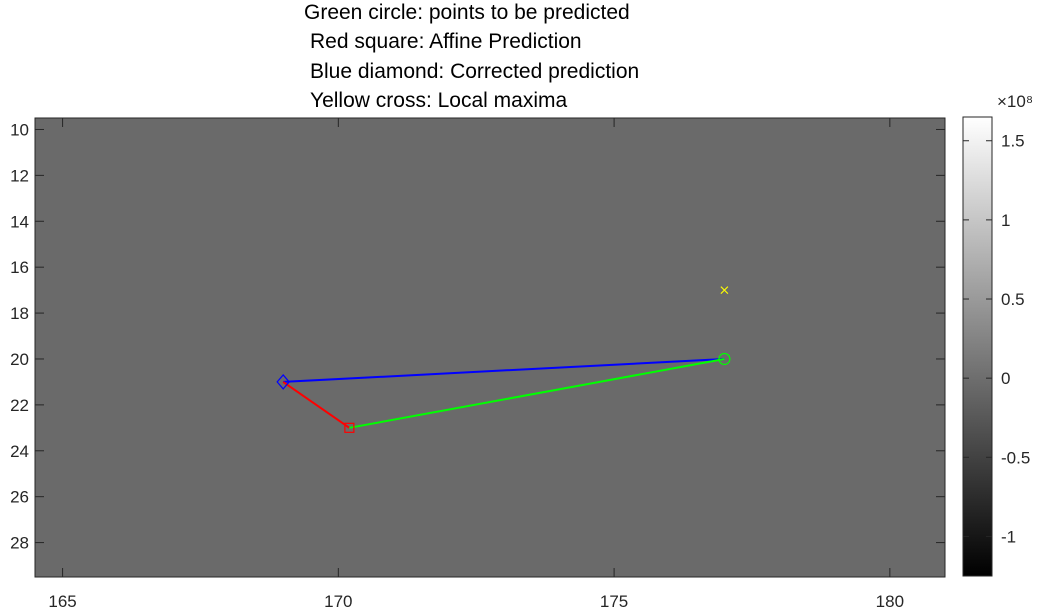 Image resolution: width=1042 pixels, height=610 pixels. What do you see at coordinates (439, 100) in the screenshot?
I see `title-line-yellow: Yellow cross: Local maxima` at bounding box center [439, 100].